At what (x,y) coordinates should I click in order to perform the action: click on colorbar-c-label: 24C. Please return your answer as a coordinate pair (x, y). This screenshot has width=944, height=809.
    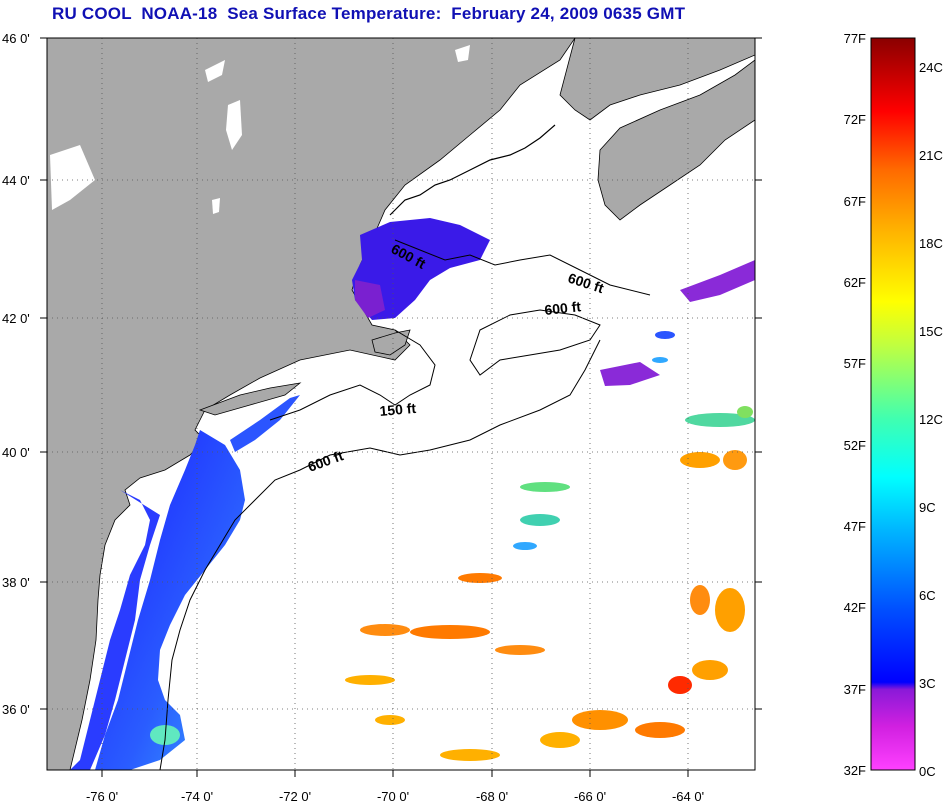
    Looking at the image, I should click on (931, 67).